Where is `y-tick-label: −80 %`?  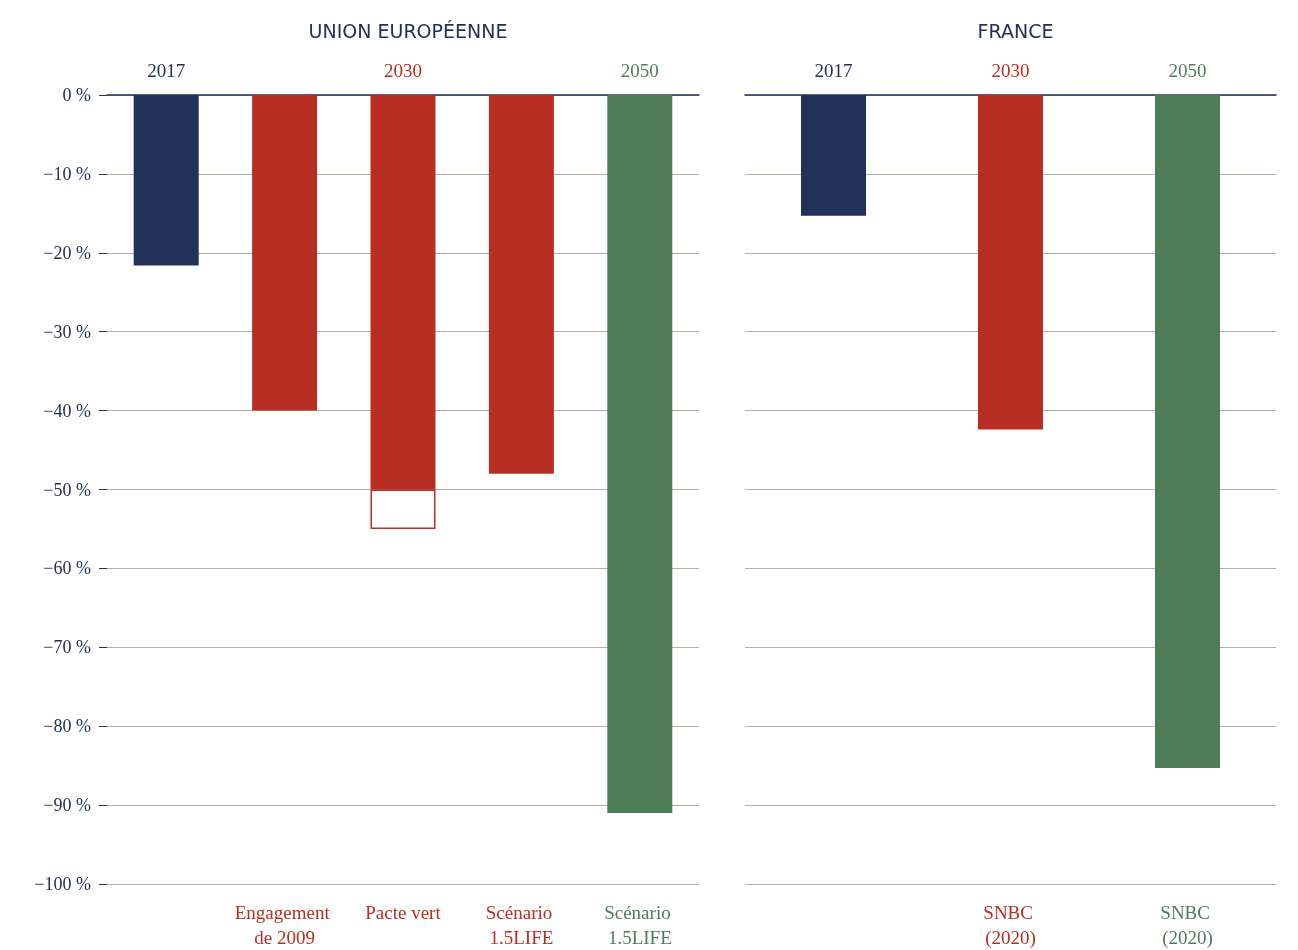
y-tick-label: −80 % is located at coordinates (67, 726).